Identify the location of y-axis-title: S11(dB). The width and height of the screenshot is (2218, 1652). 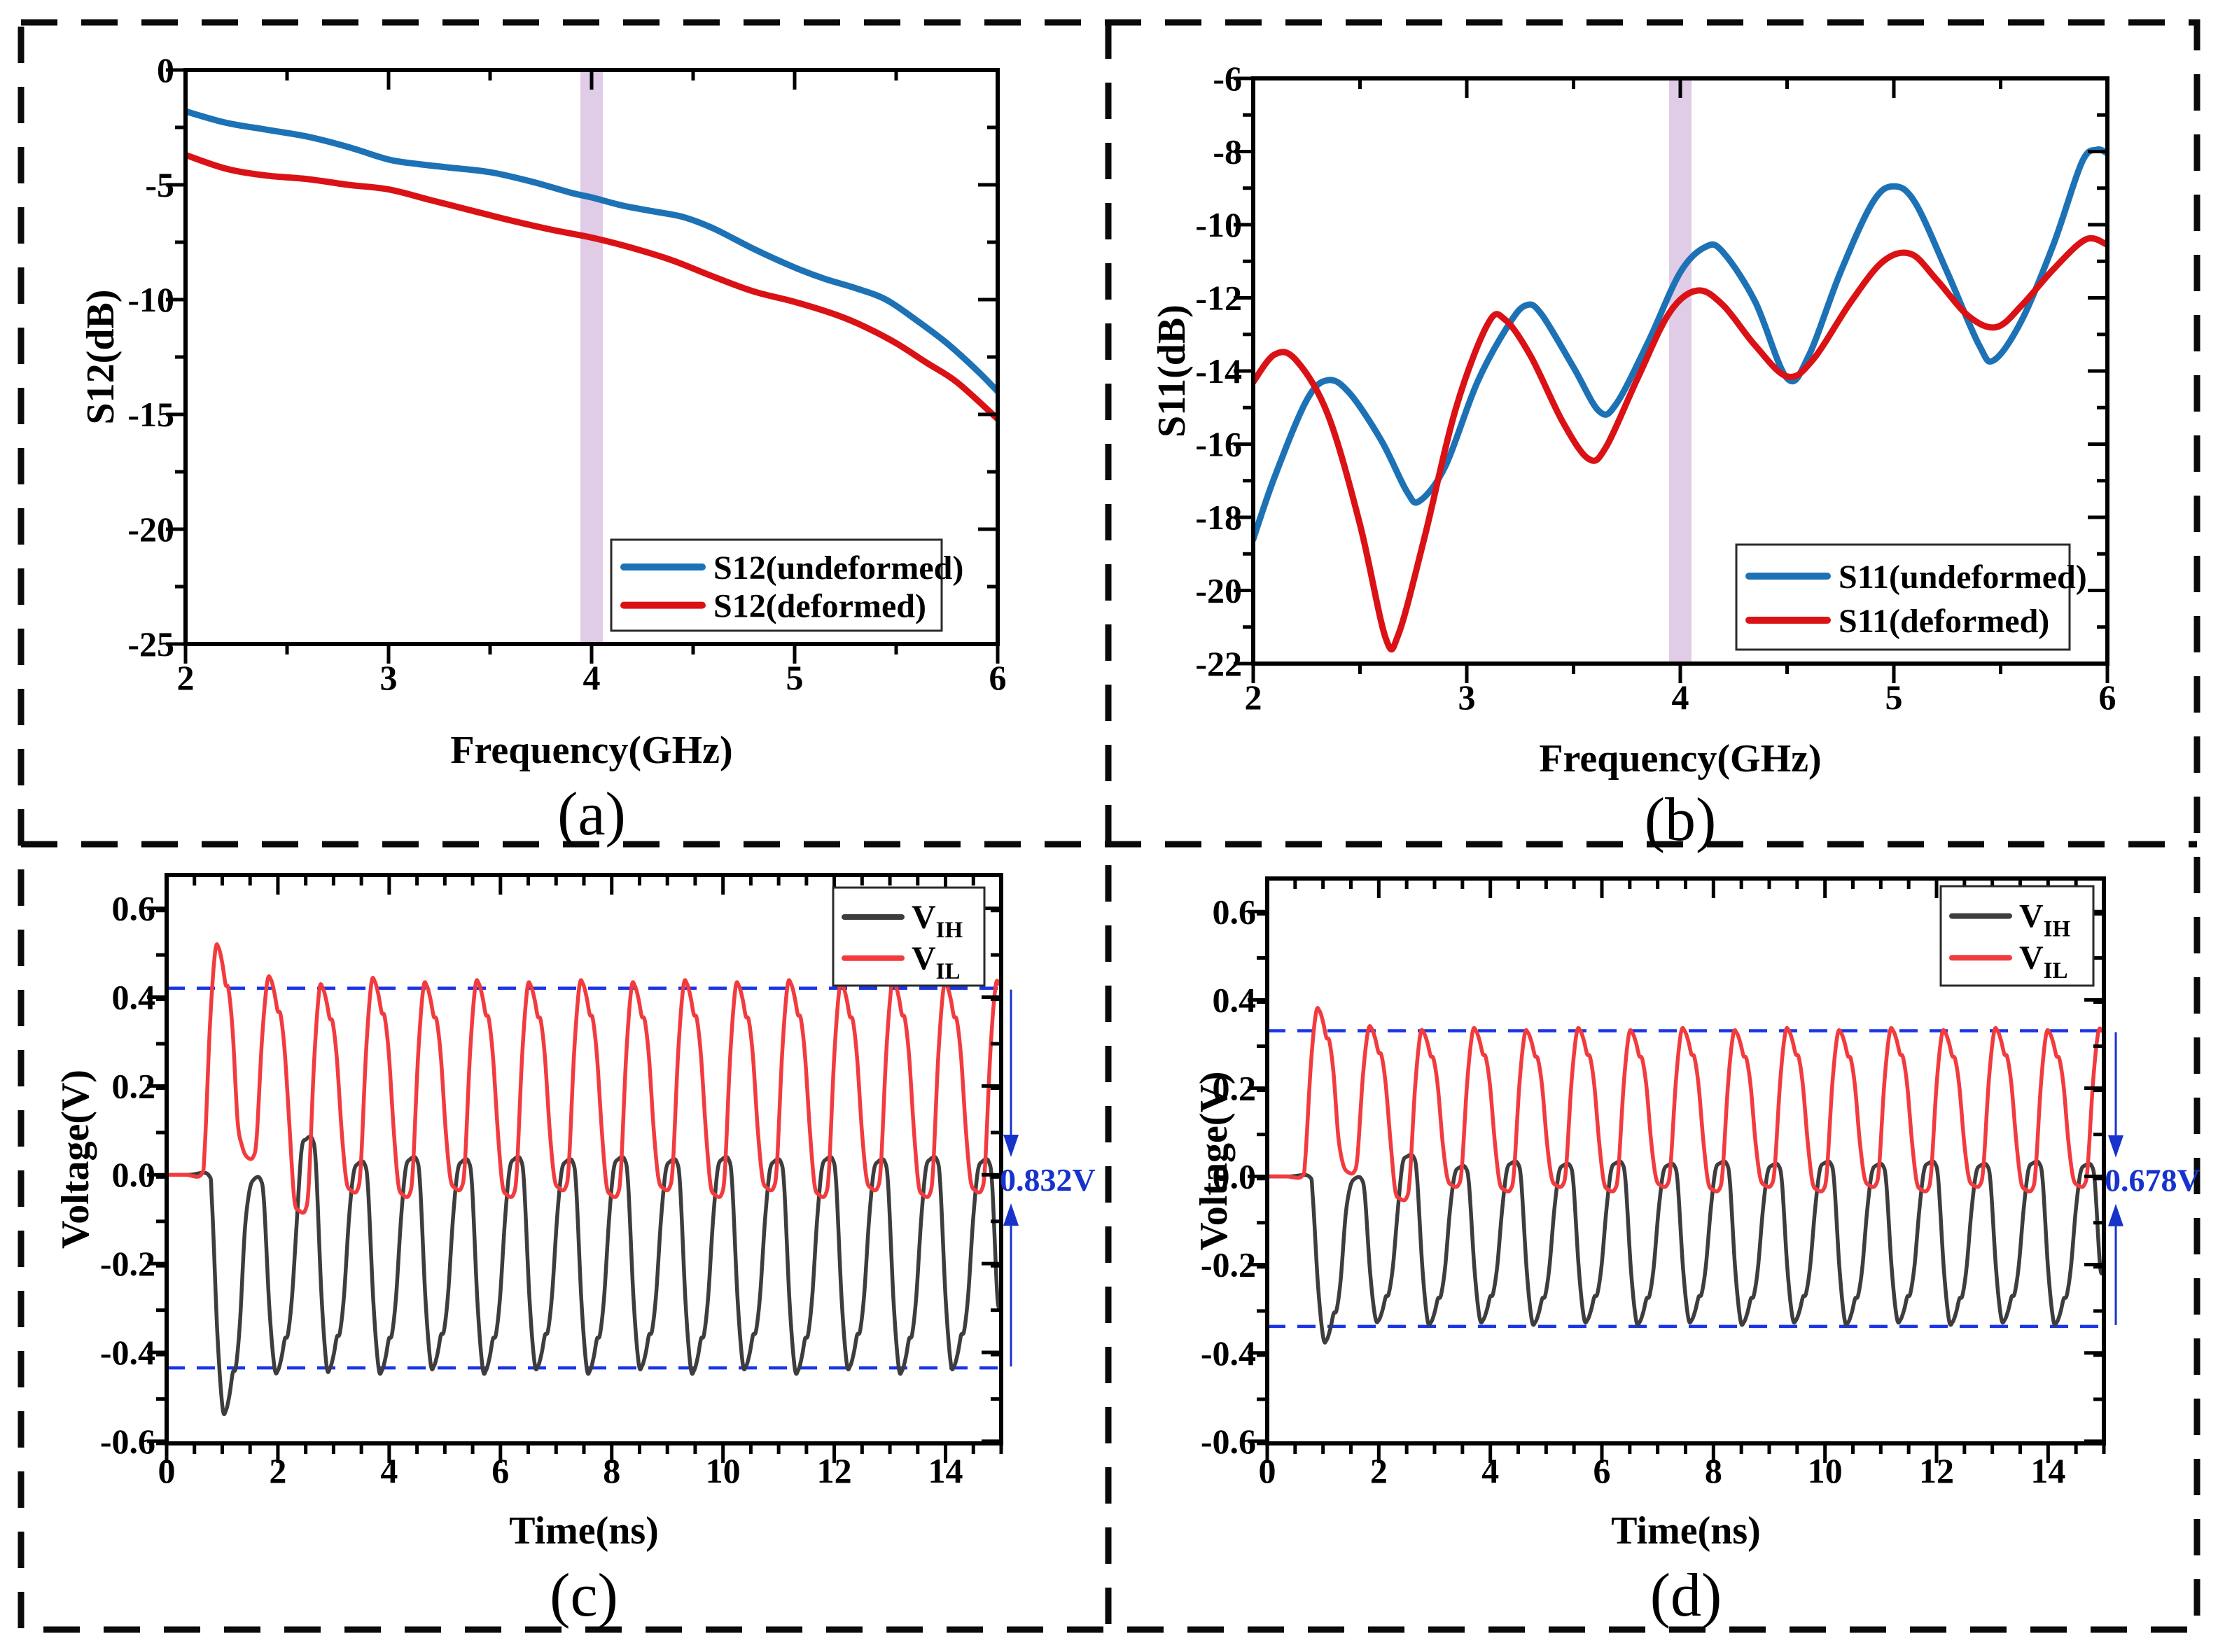
(1172, 371).